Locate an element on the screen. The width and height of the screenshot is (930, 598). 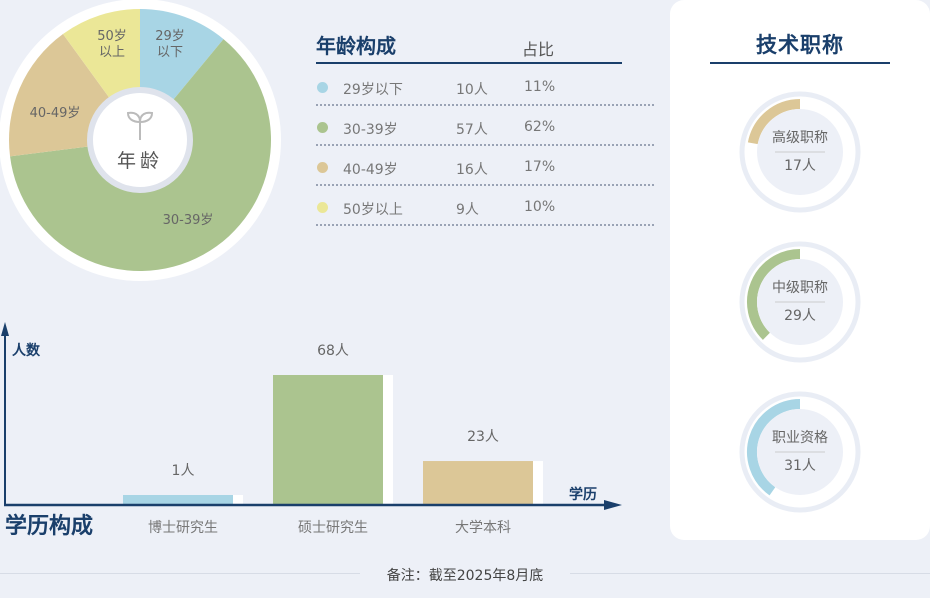
pie-slice-label: 30-39岁 is located at coordinates (188, 220).